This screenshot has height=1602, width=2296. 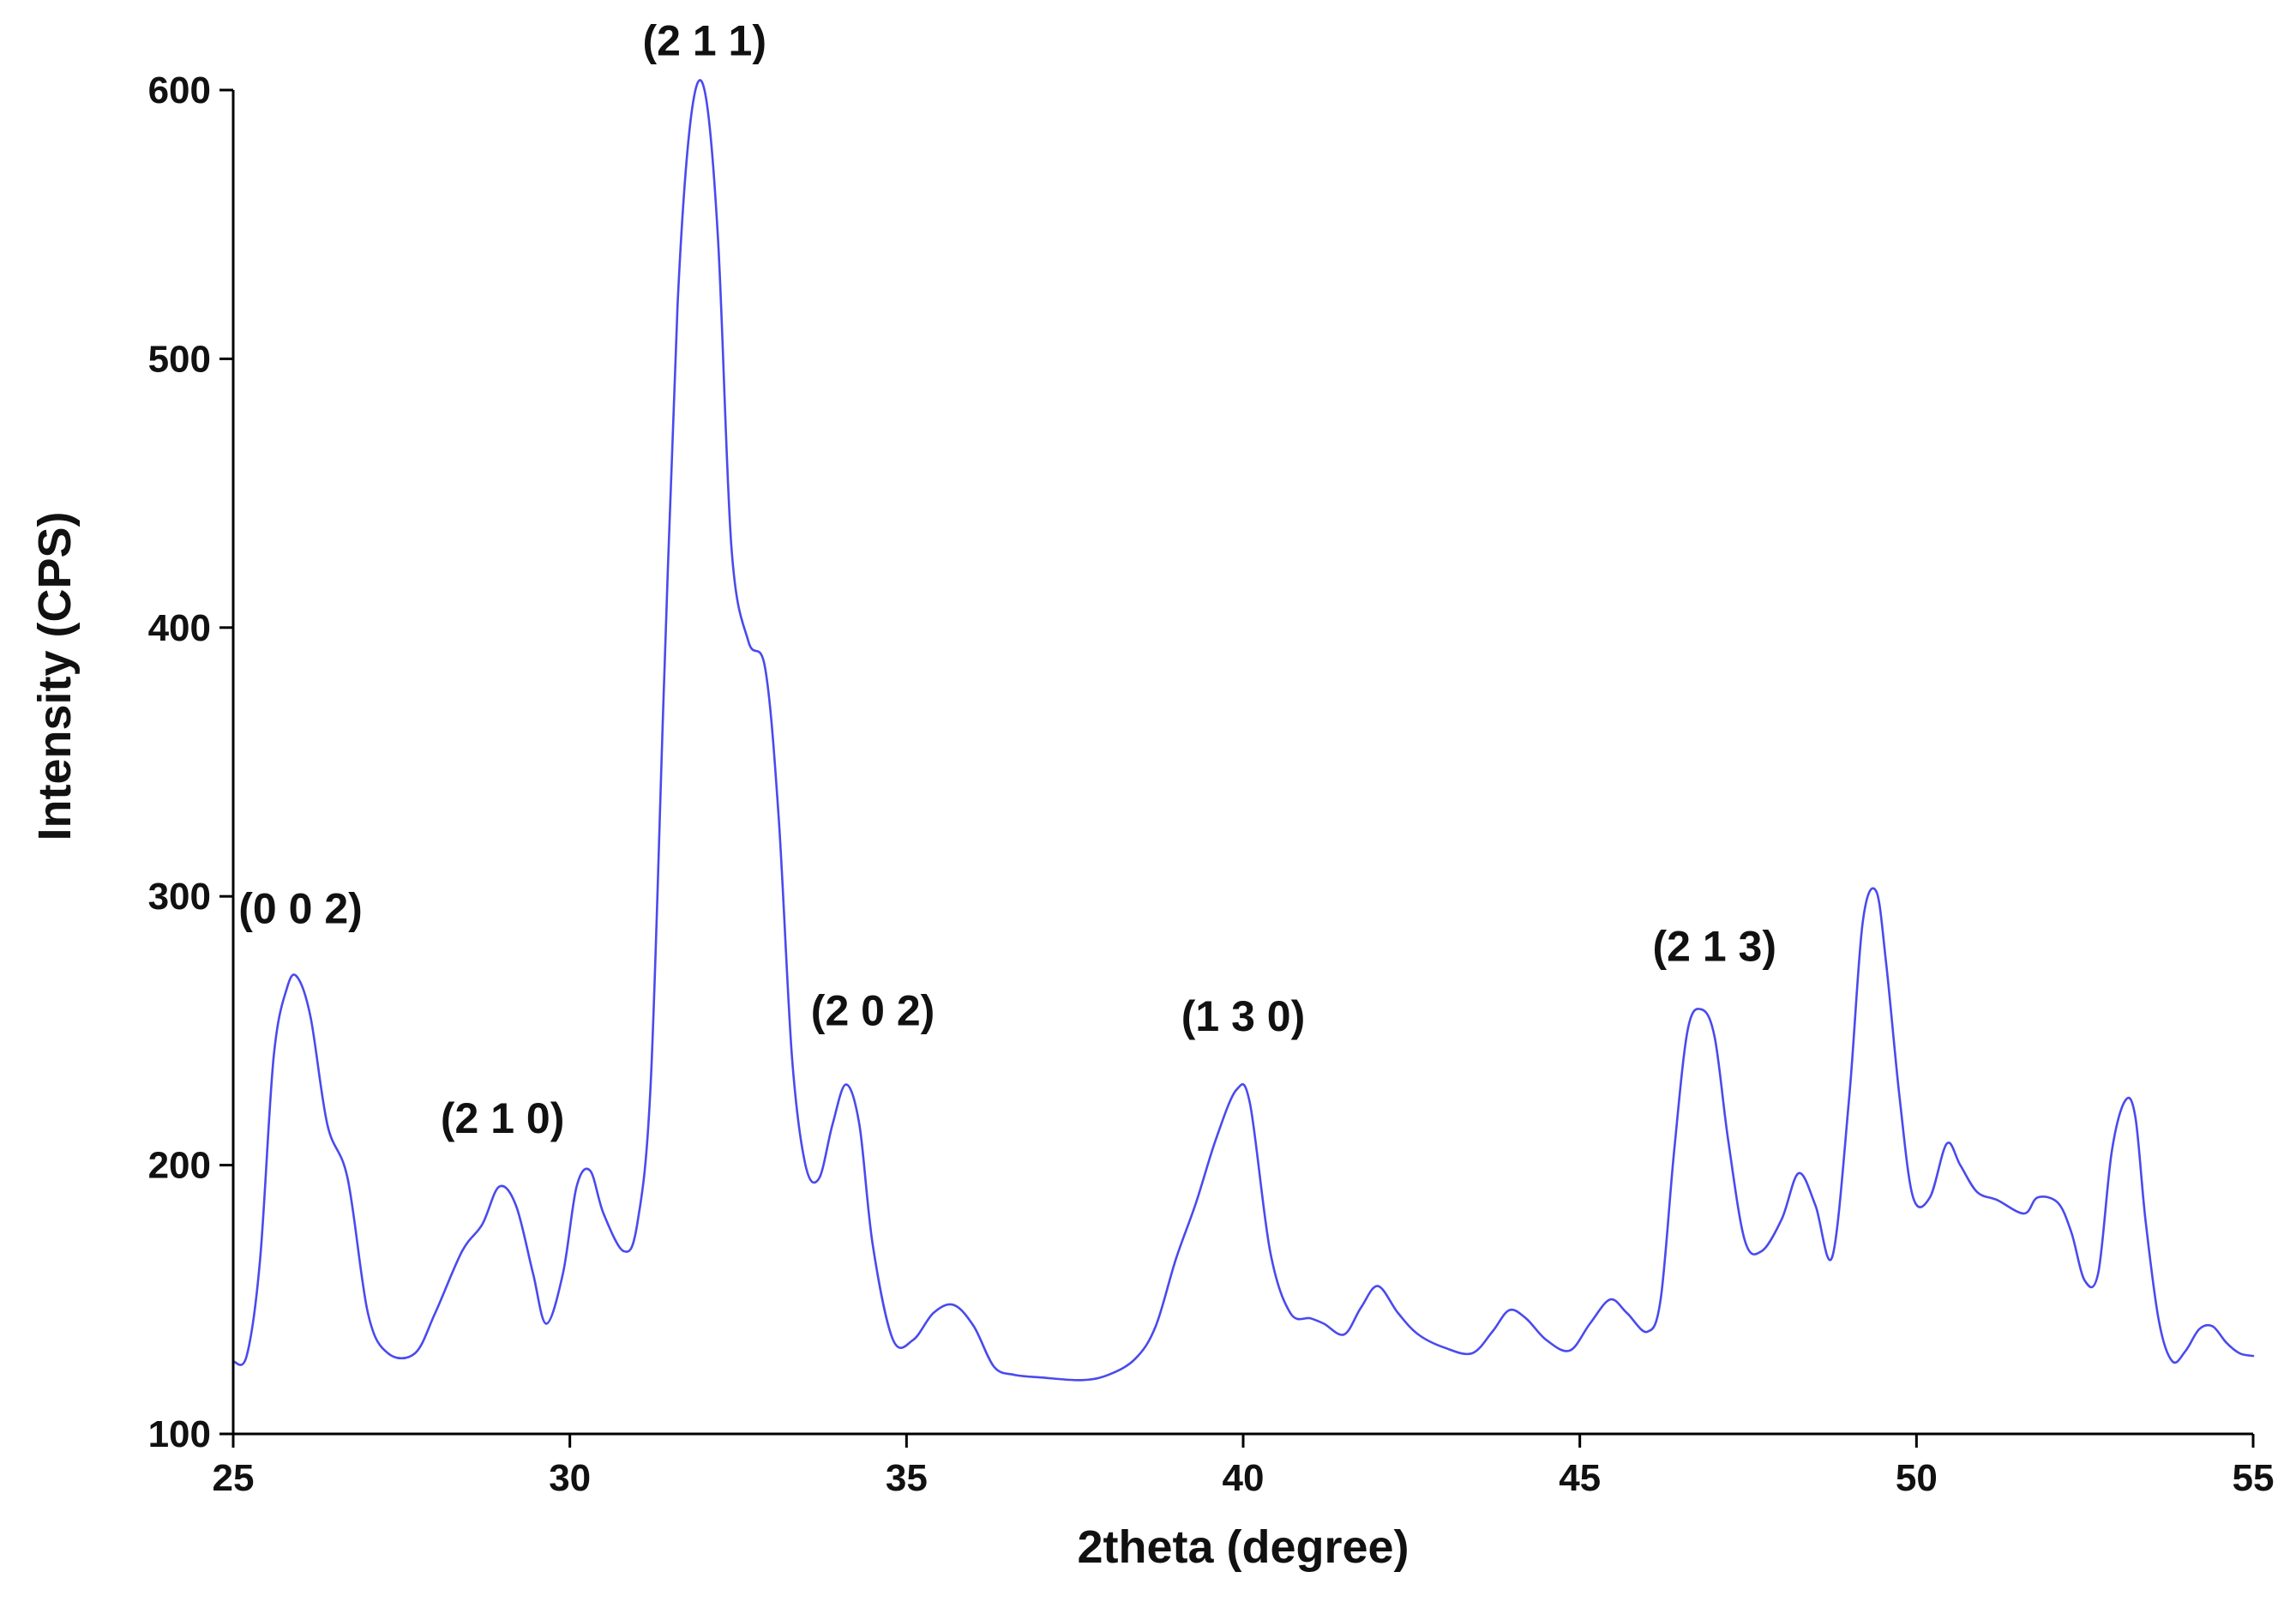 I want to click on y-tick-label: 100, so click(x=180, y=1434).